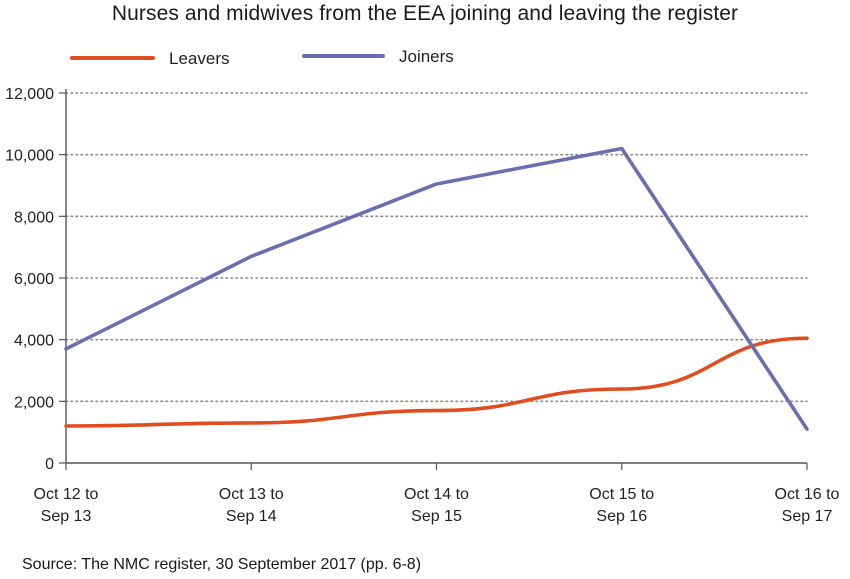 The width and height of the screenshot is (850, 579). I want to click on y-tick-label: 6,000, so click(34, 279).